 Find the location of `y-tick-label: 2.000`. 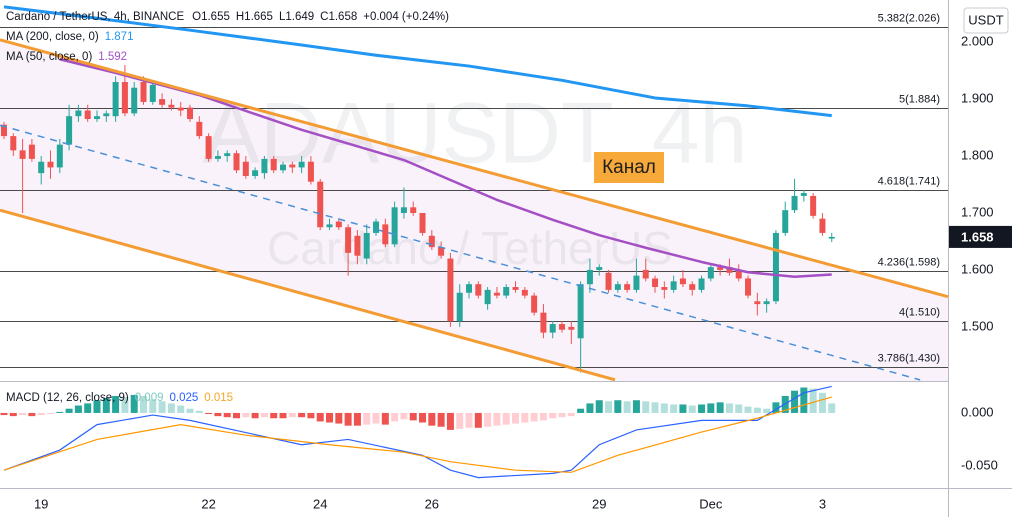

y-tick-label: 2.000 is located at coordinates (977, 41).